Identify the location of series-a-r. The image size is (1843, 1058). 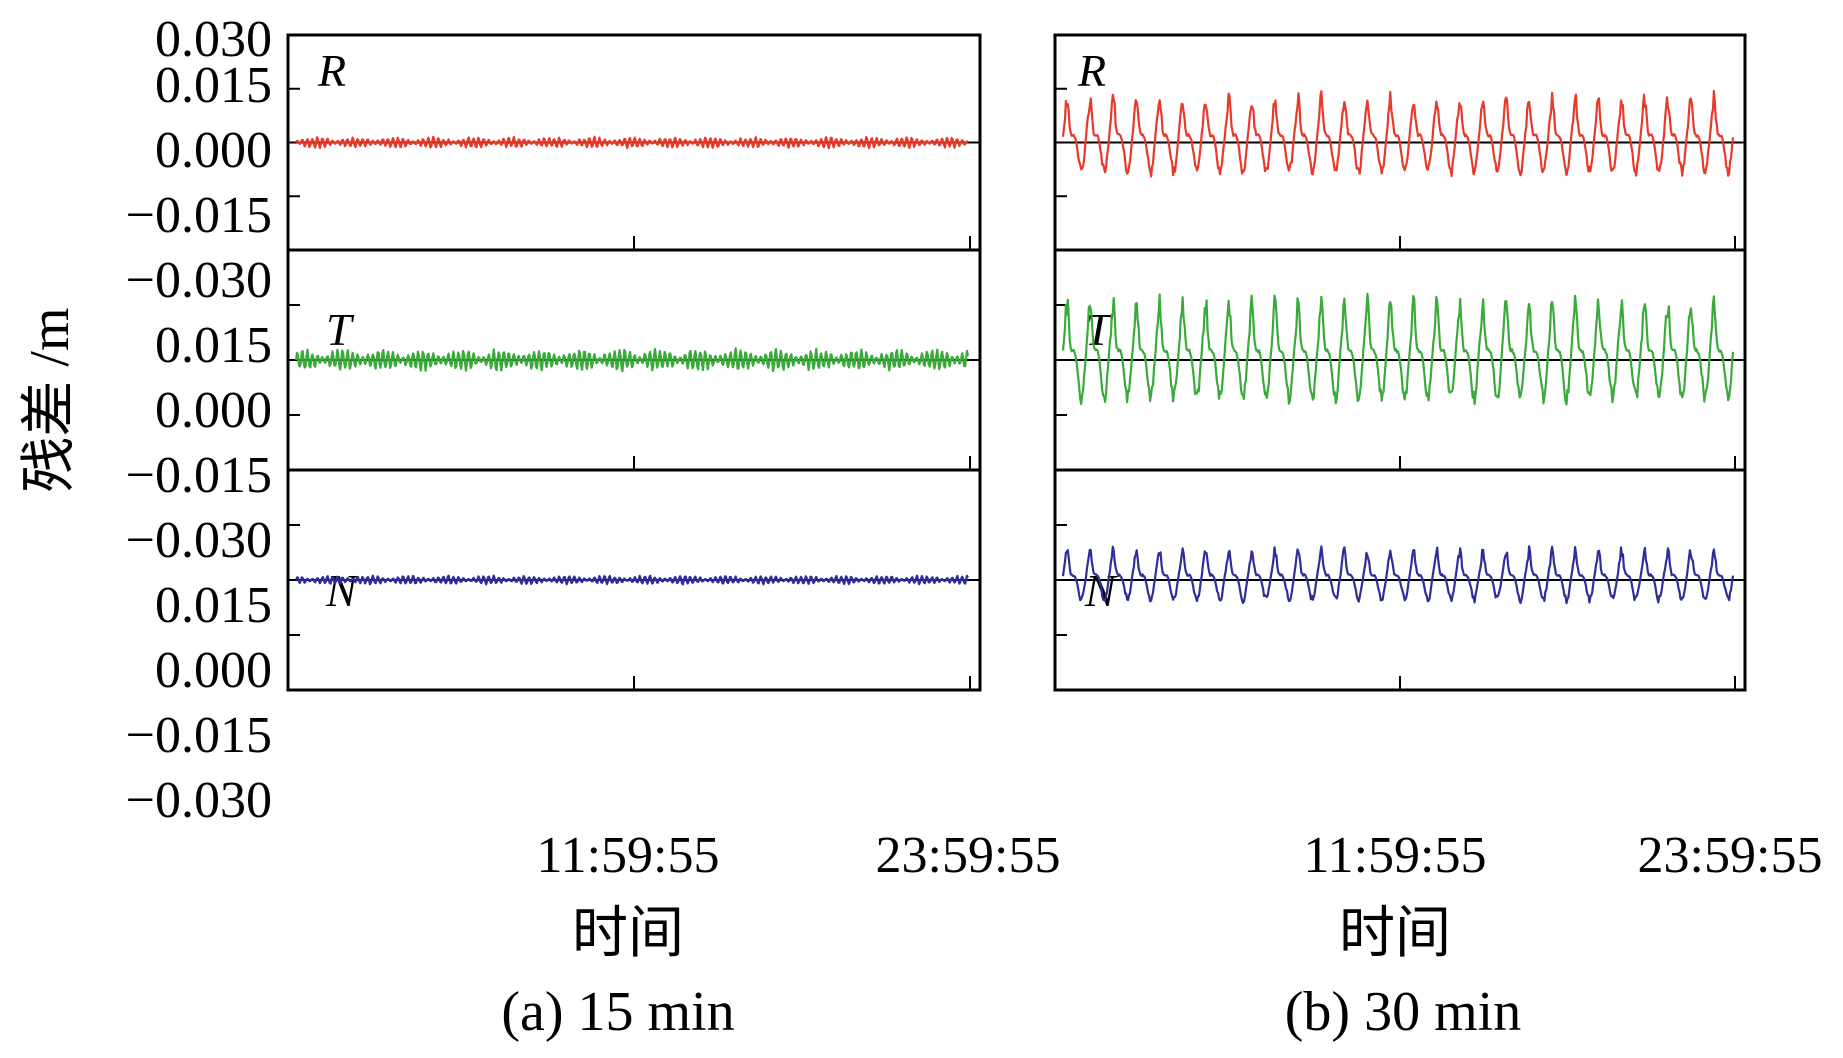
(632, 142).